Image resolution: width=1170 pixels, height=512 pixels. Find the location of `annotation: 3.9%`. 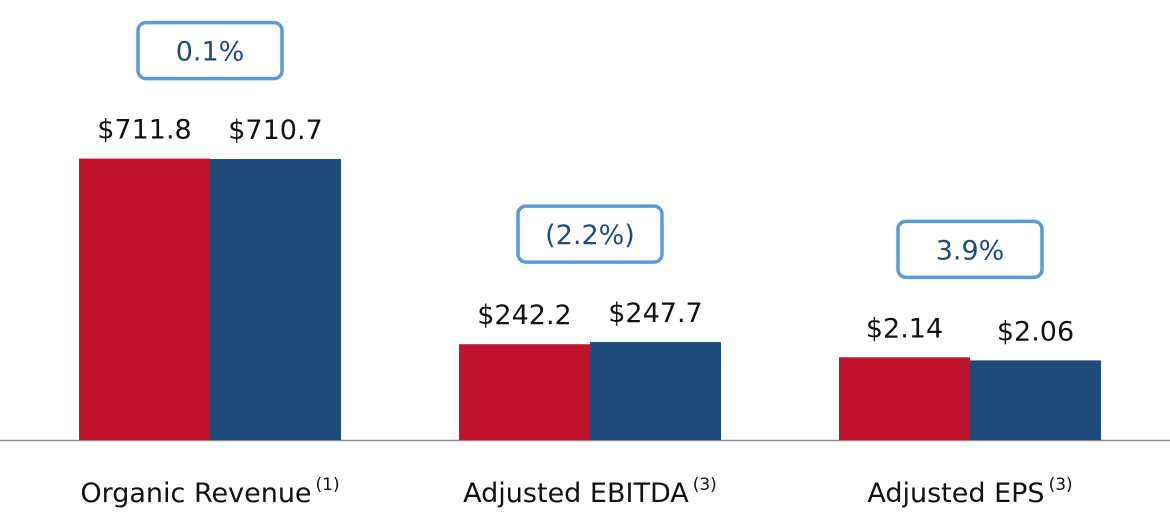

annotation: 3.9% is located at coordinates (970, 250).